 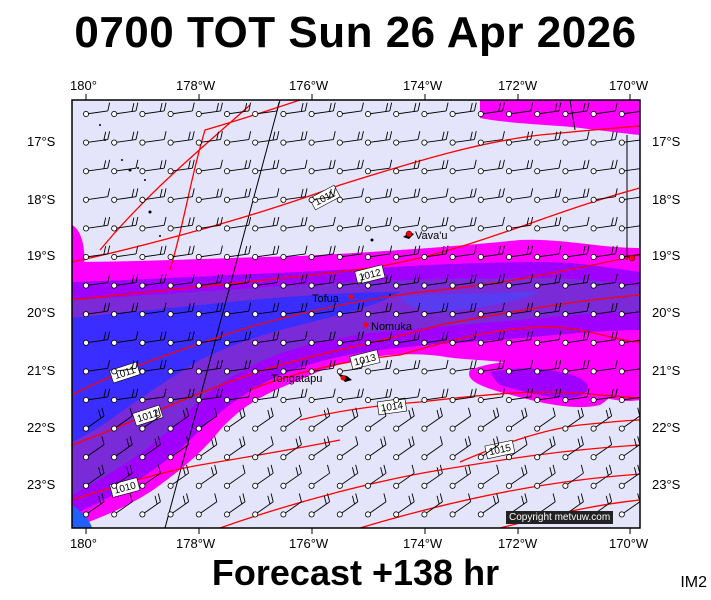 I want to click on isobar-label-1015: 1015, so click(x=500, y=449).